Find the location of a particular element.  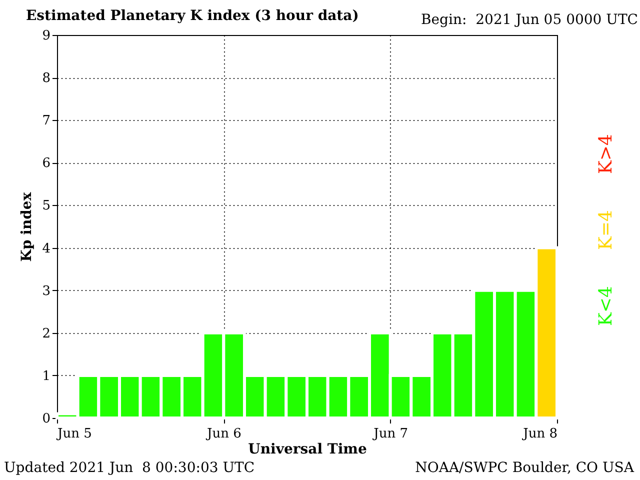

y-tick-label: 9 is located at coordinates (46, 36).